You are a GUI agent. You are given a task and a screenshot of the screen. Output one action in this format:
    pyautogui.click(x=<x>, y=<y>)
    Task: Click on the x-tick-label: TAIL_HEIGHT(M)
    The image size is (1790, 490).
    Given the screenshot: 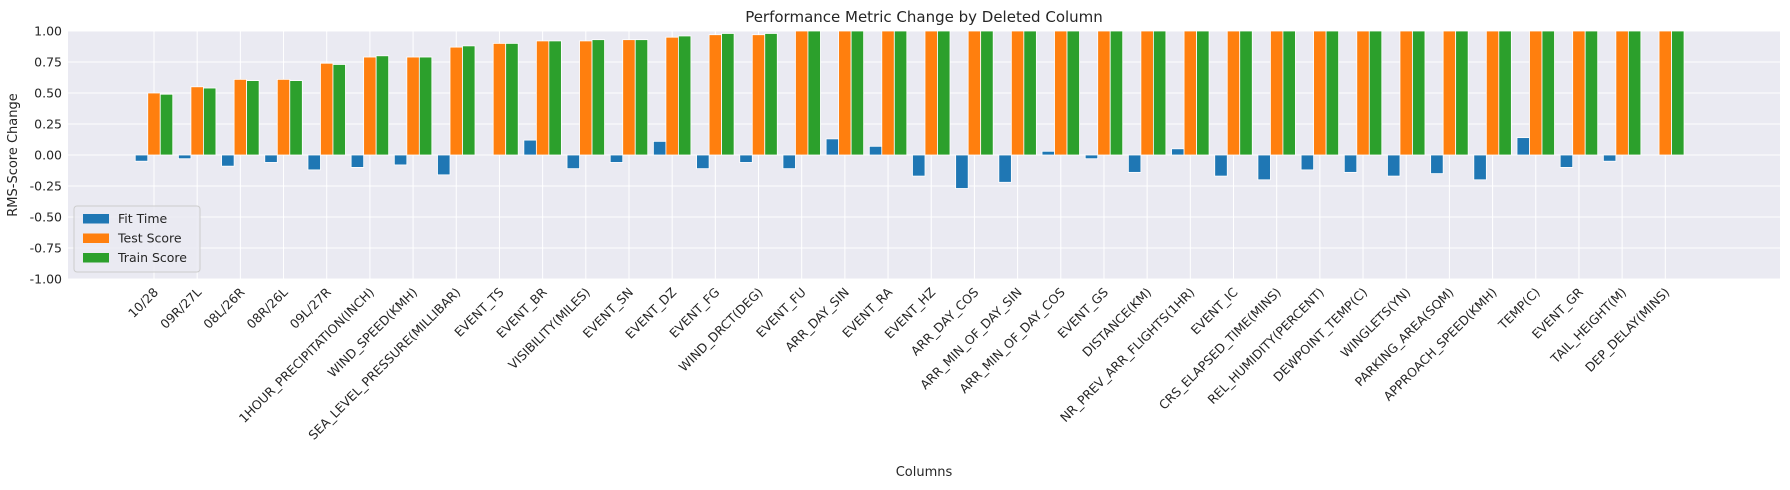 What is the action you would take?
    pyautogui.click(x=1588, y=326)
    